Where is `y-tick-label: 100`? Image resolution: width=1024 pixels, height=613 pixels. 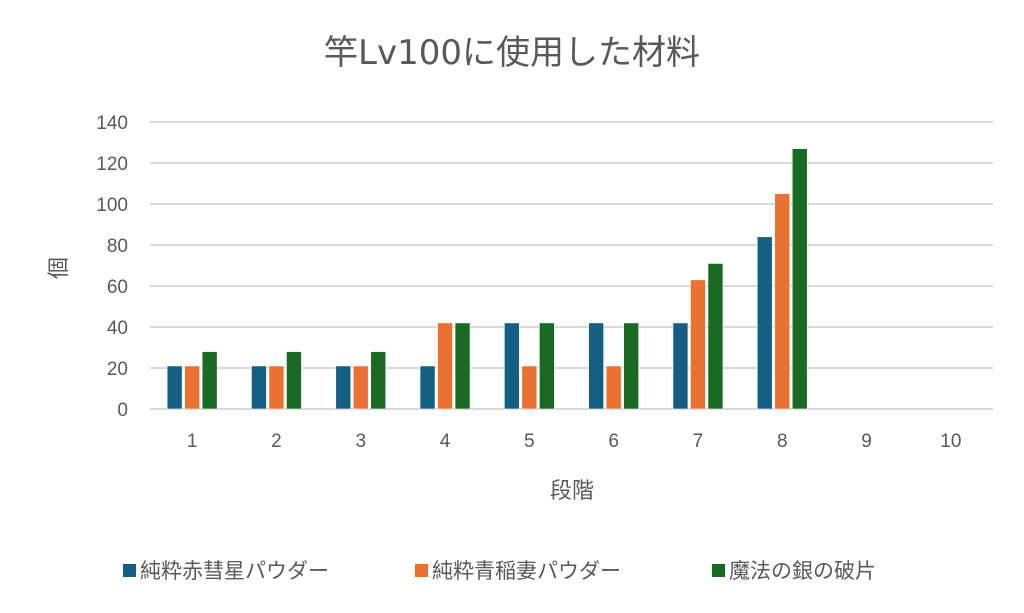
y-tick-label: 100 is located at coordinates (112, 205).